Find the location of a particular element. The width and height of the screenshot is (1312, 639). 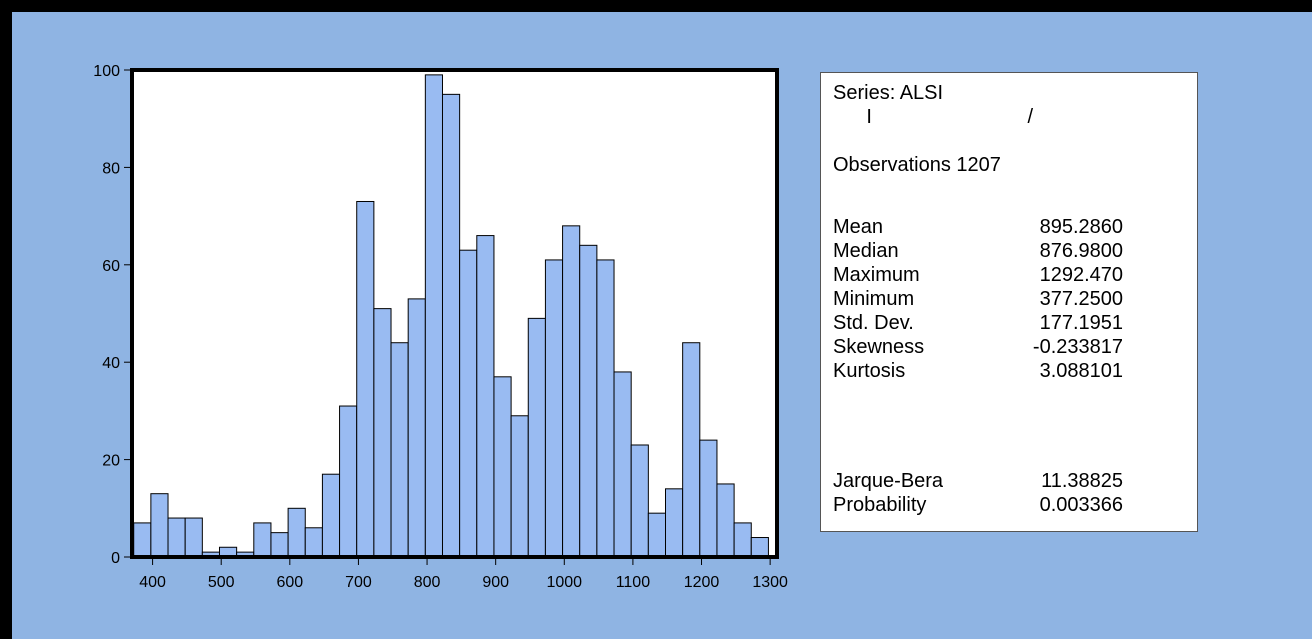

x-tick-label: 800 is located at coordinates (427, 582).